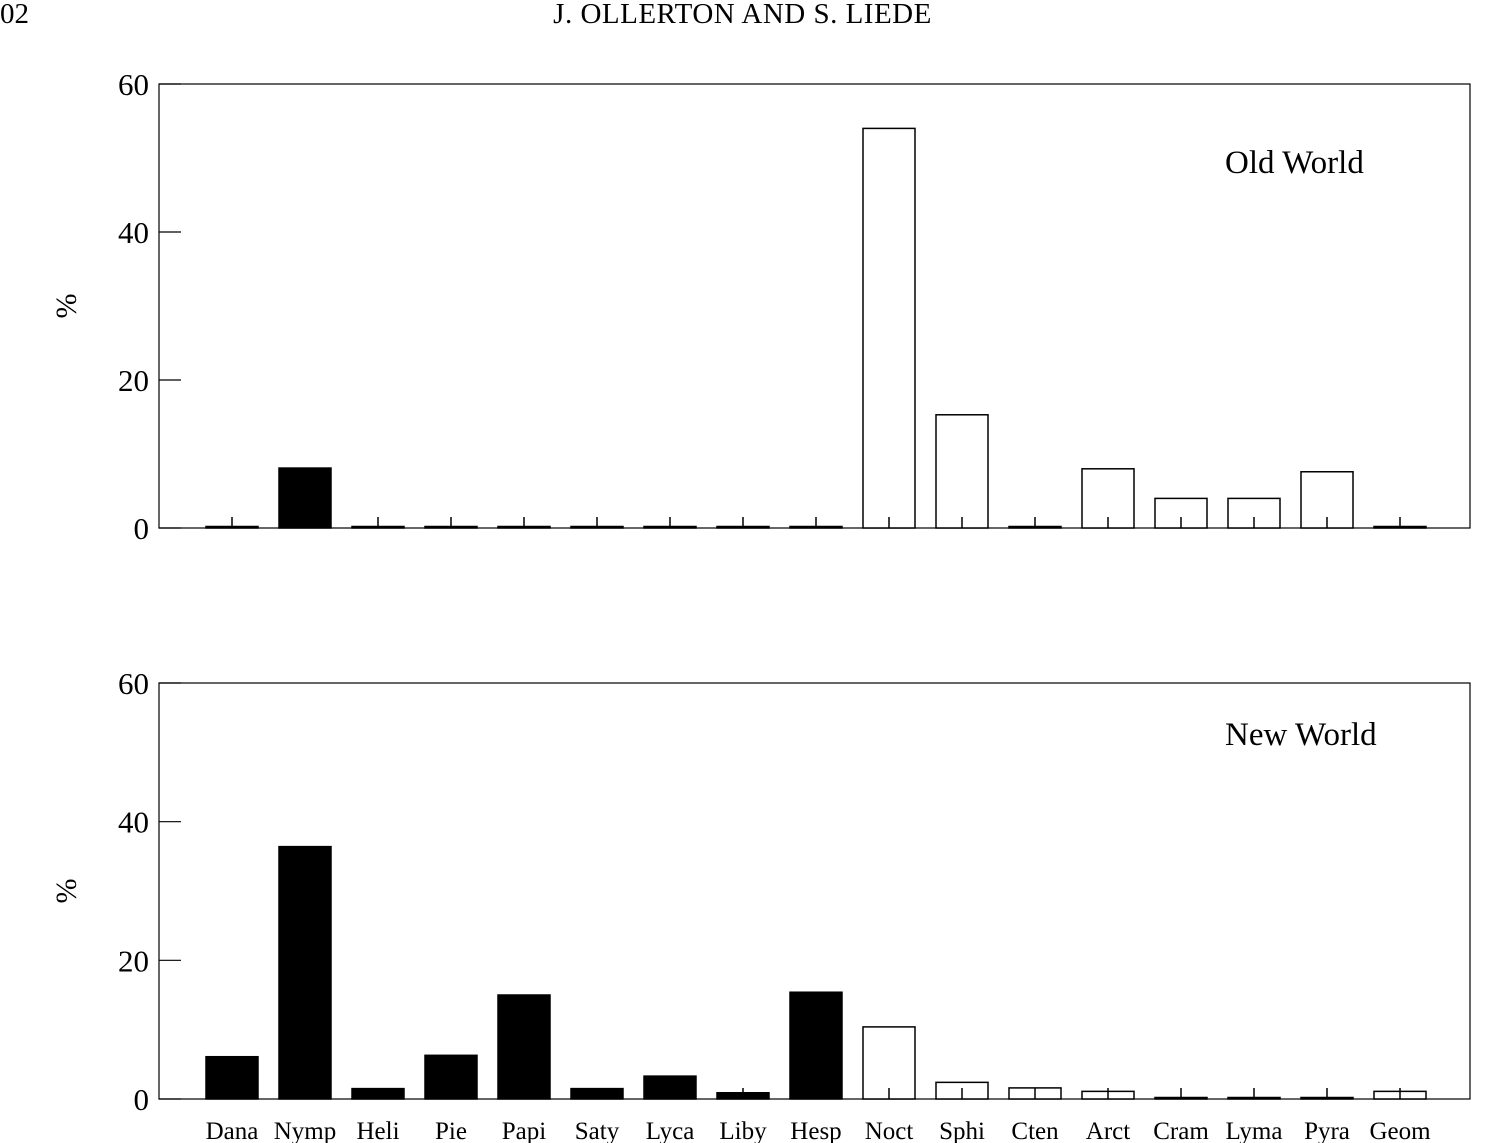  What do you see at coordinates (1400, 1130) in the screenshot?
I see `new-world-x-tick-label-geom: Geom` at bounding box center [1400, 1130].